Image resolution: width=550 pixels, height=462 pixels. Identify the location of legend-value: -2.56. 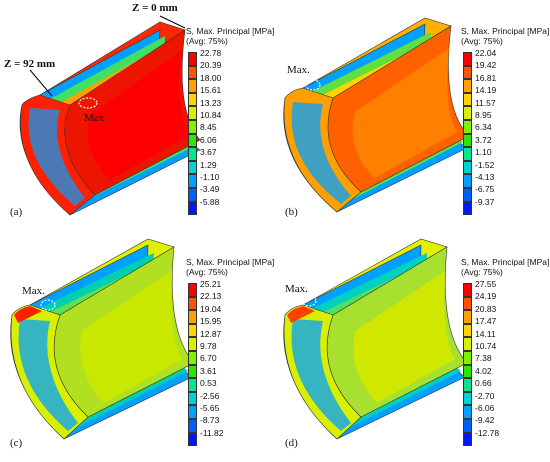
(210, 395).